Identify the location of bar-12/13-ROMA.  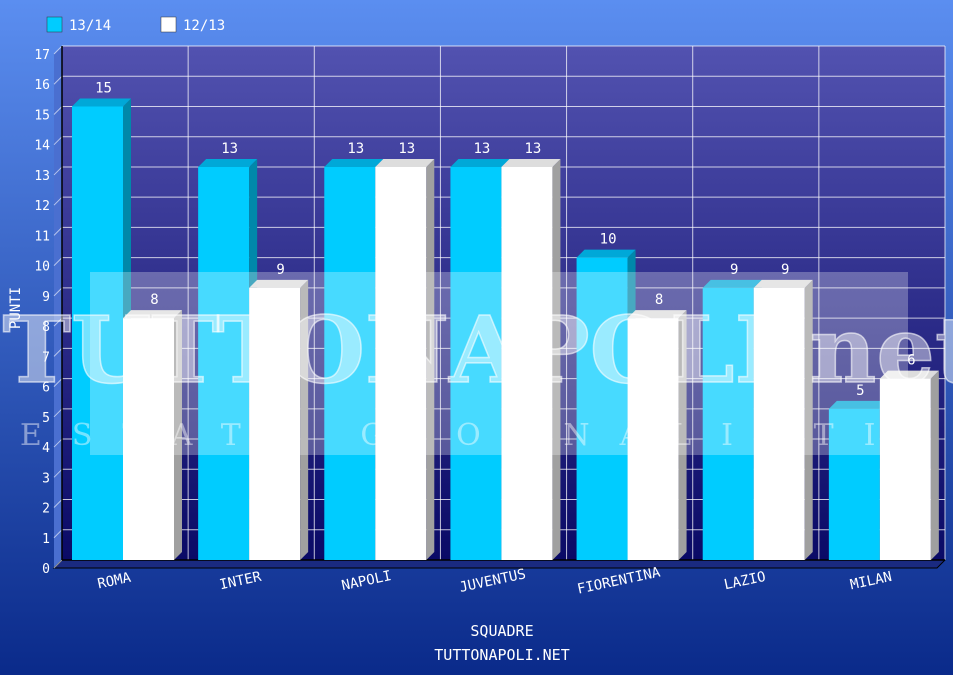
(152, 435).